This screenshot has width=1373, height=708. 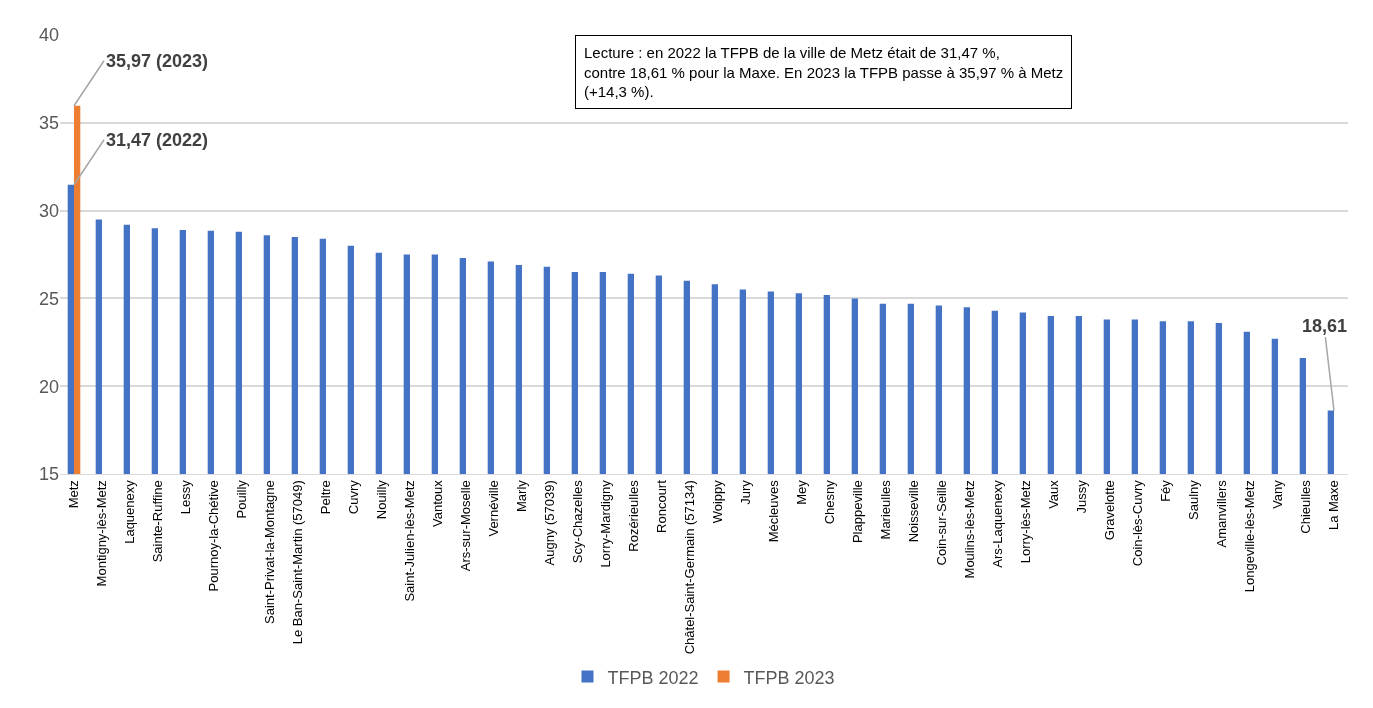 I want to click on y-tick-label: 40, so click(x=48, y=35).